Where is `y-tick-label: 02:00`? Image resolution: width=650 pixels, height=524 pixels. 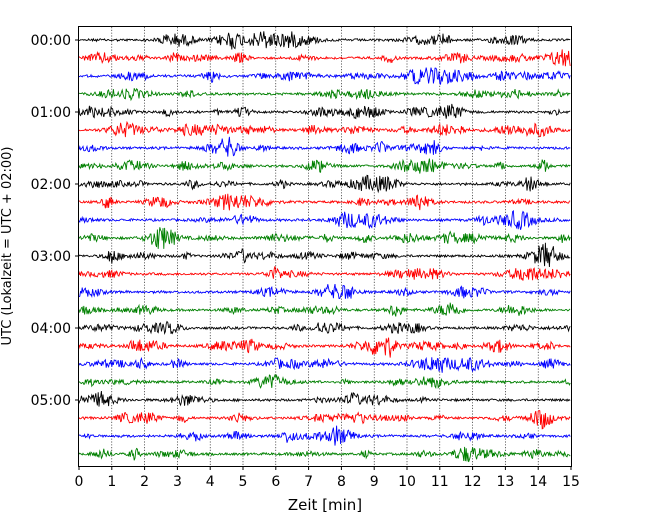
y-tick-label: 02:00 is located at coordinates (51, 185).